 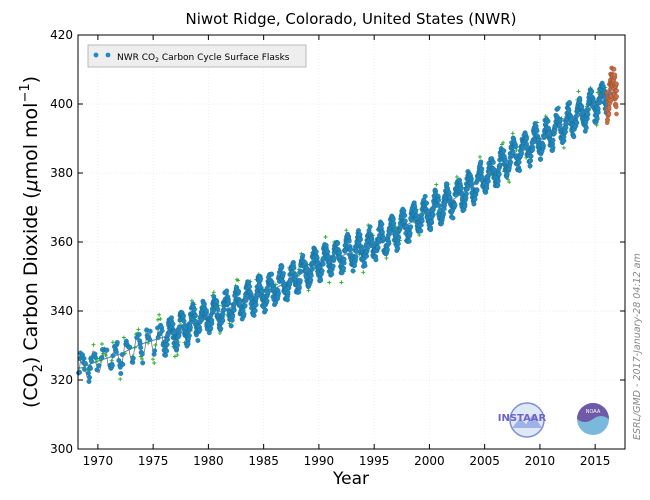 I want to click on y-tick-label: 420, so click(x=61, y=35).